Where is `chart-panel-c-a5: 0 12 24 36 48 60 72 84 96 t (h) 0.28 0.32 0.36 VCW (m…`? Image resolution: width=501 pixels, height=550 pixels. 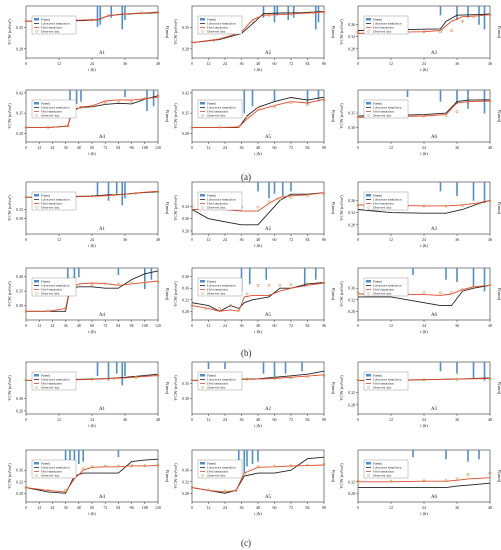
chart-panel-c-a5: 0 12 24 36 48 60 72 84 96 t (h) 0.28 0.32 0.36 VCW (m… is located at coordinates (254, 482).